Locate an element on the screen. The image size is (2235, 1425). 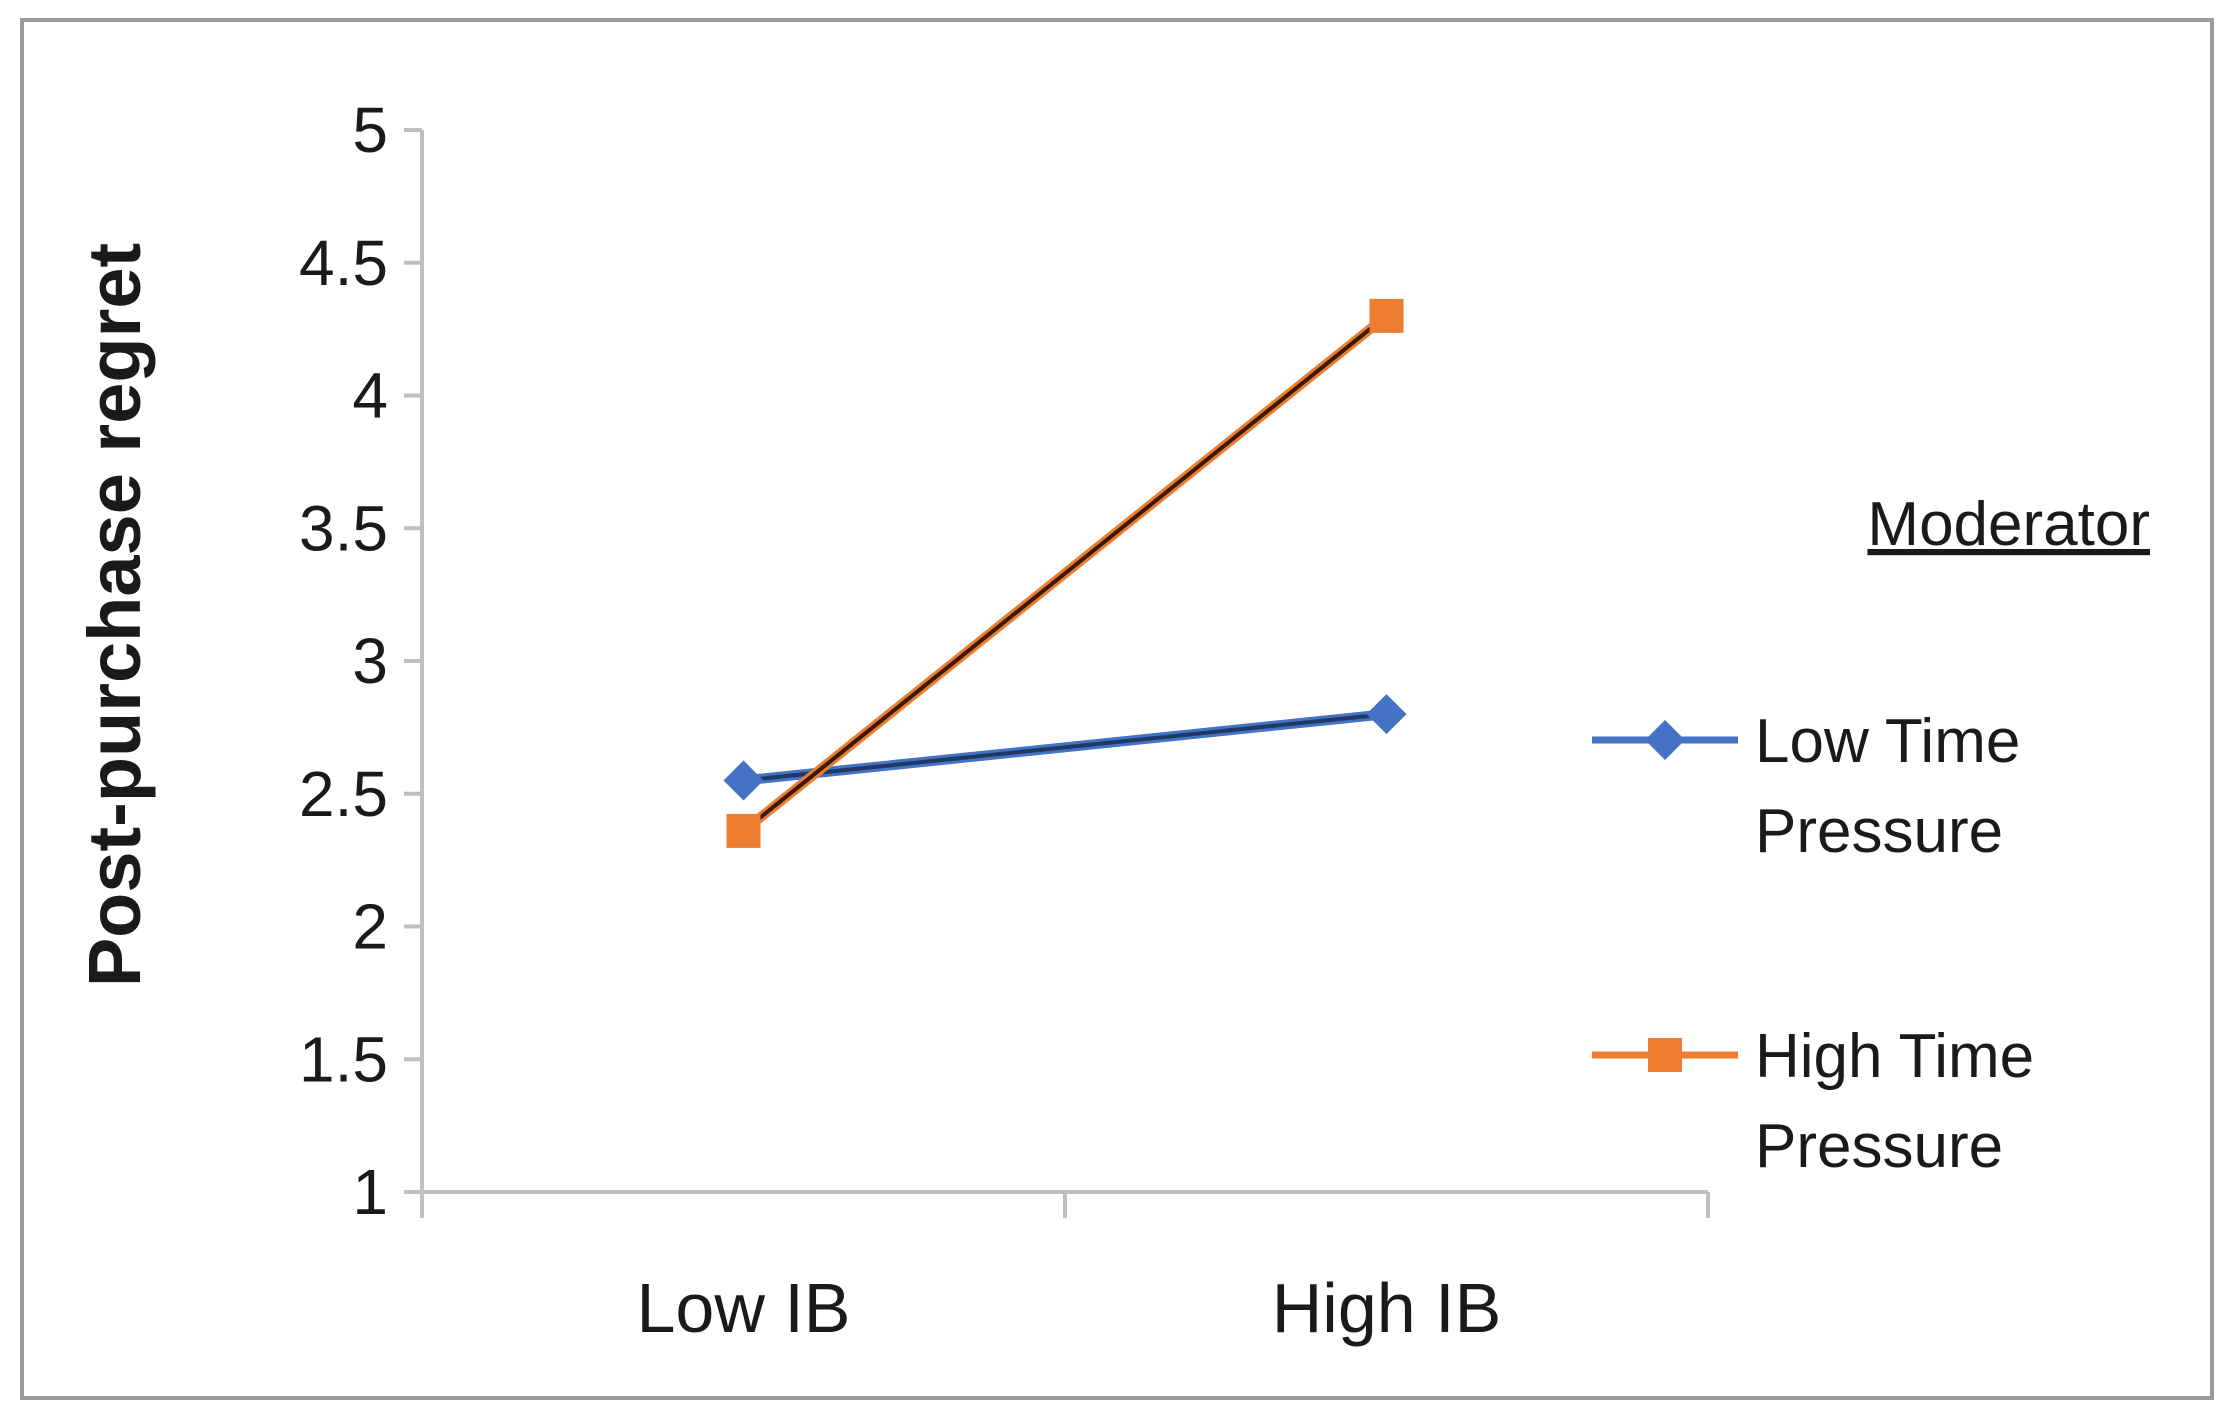
legend-label-line-1: High Time is located at coordinates (1894, 1056).